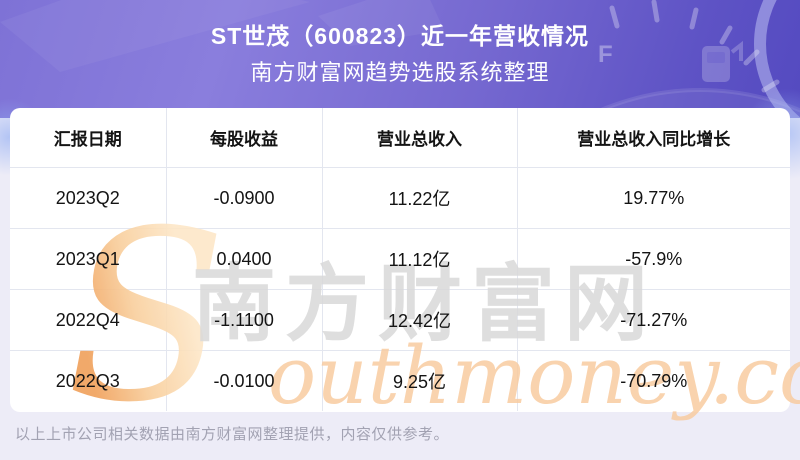  I want to click on cell-report-date: 2023Q2, so click(88, 198).